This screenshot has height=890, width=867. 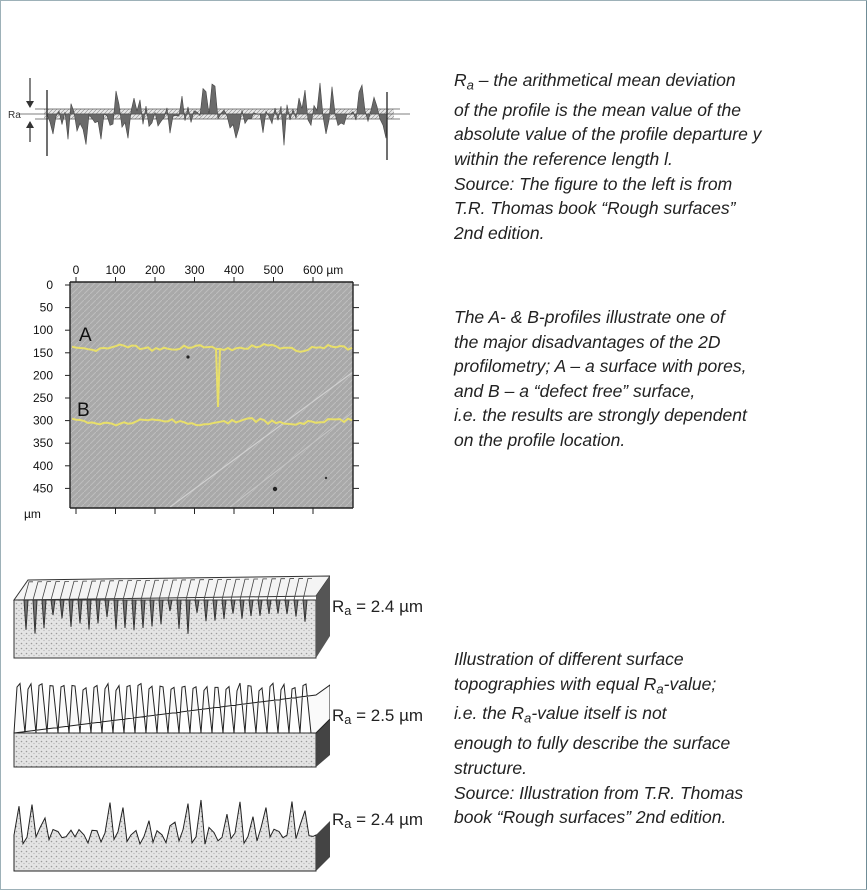 I want to click on x-tick-label: 300, so click(x=194, y=270).